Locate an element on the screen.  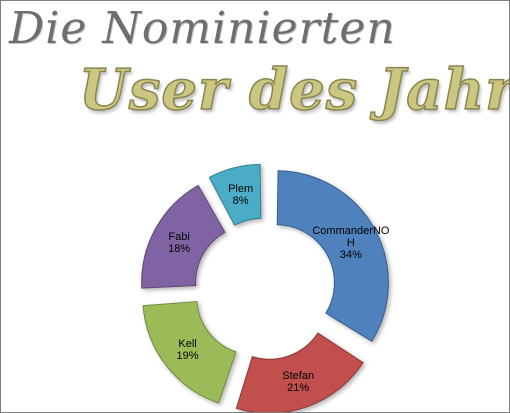
slice-label-kell: Kell 19% is located at coordinates (188, 350).